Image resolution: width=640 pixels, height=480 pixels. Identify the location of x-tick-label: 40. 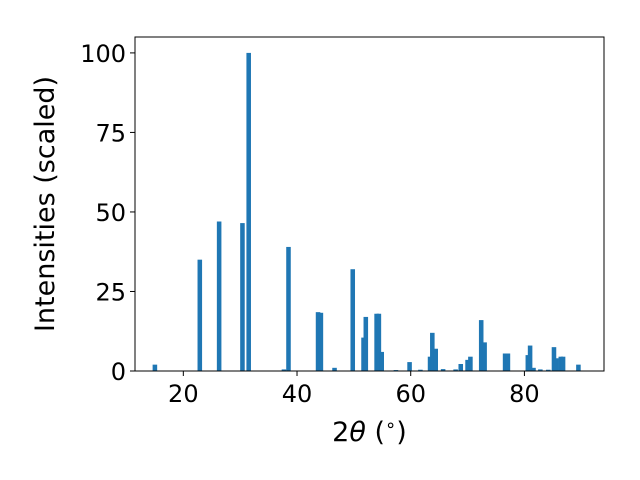
(297, 394).